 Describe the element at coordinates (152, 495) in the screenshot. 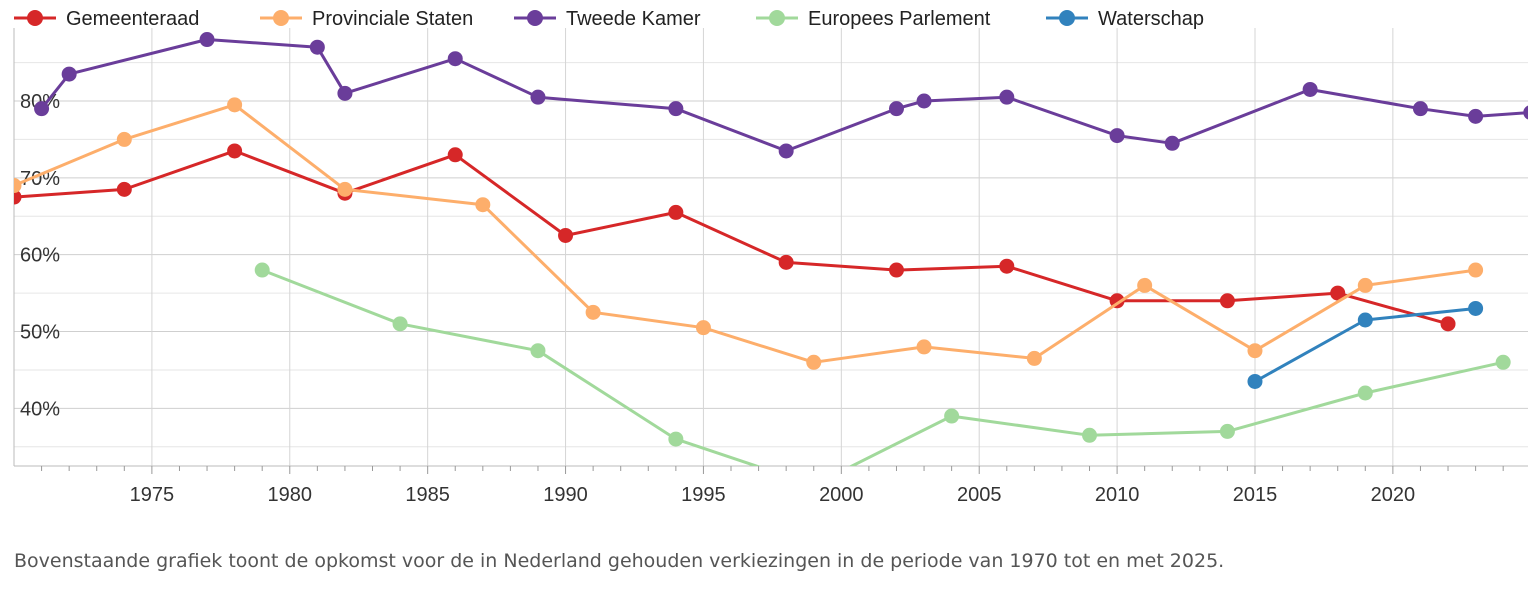

I see `x-tick-label: 1975` at that location.